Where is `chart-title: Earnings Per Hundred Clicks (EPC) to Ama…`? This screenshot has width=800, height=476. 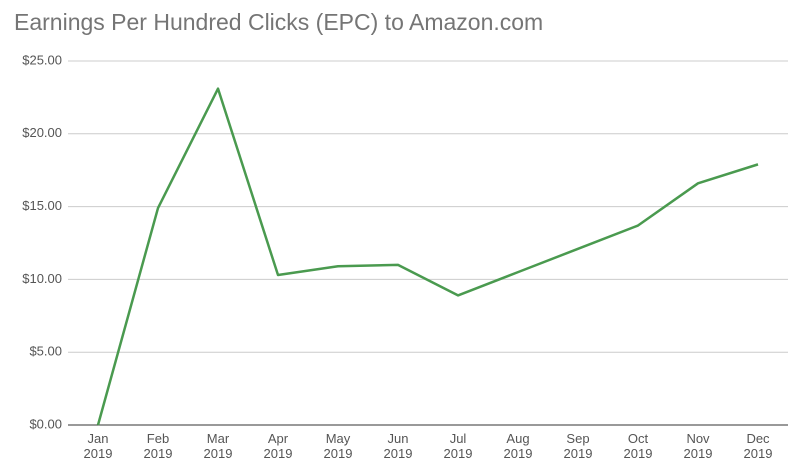 chart-title: Earnings Per Hundred Clicks (EPC) to Ama… is located at coordinates (278, 22).